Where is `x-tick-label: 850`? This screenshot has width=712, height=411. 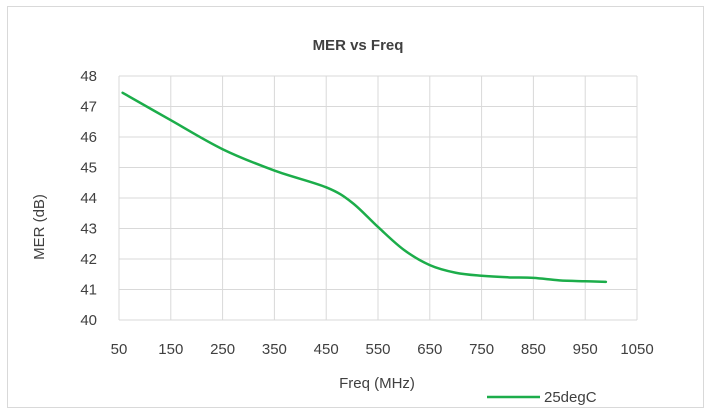
x-tick-label: 850 is located at coordinates (533, 349).